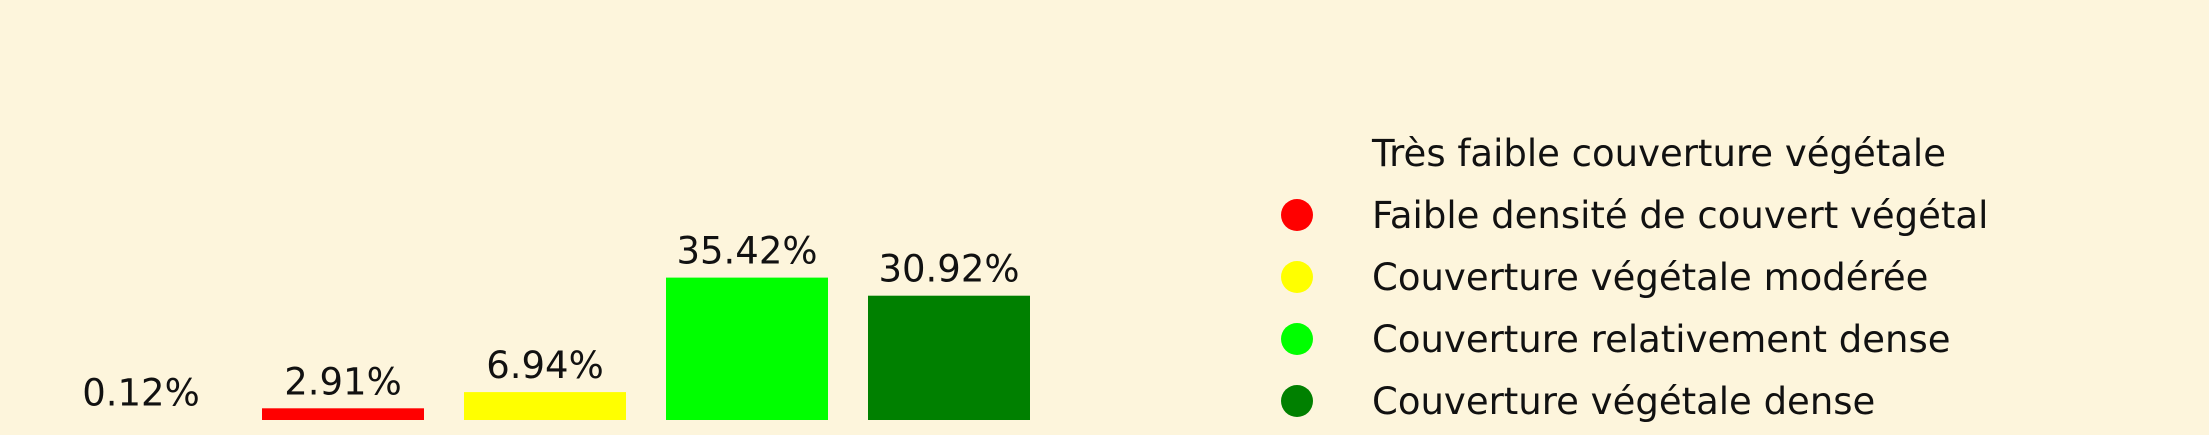 The image size is (2209, 435). Describe the element at coordinates (1650, 277) in the screenshot. I see `legend-label-3: Couverture végétale modérée` at that location.